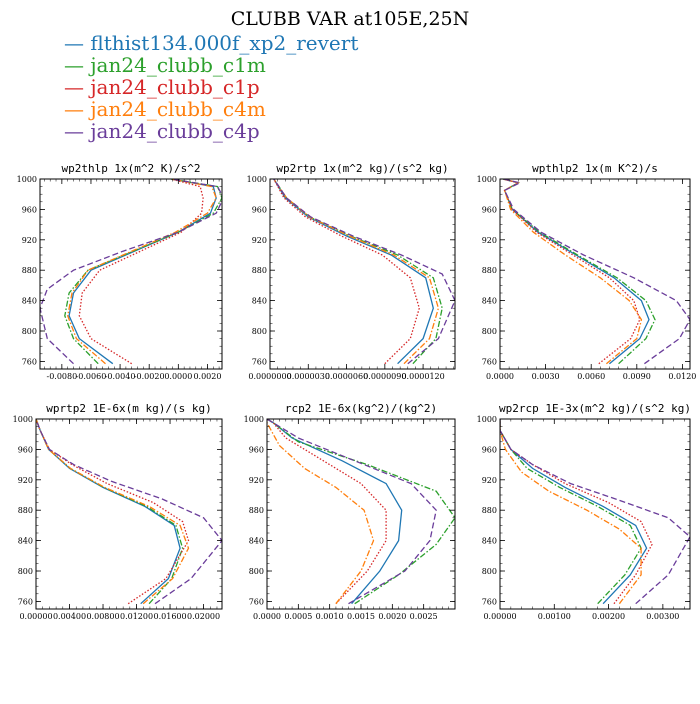  I want to click on legend-item: — jan24_clubb_c1m, so click(165, 65).